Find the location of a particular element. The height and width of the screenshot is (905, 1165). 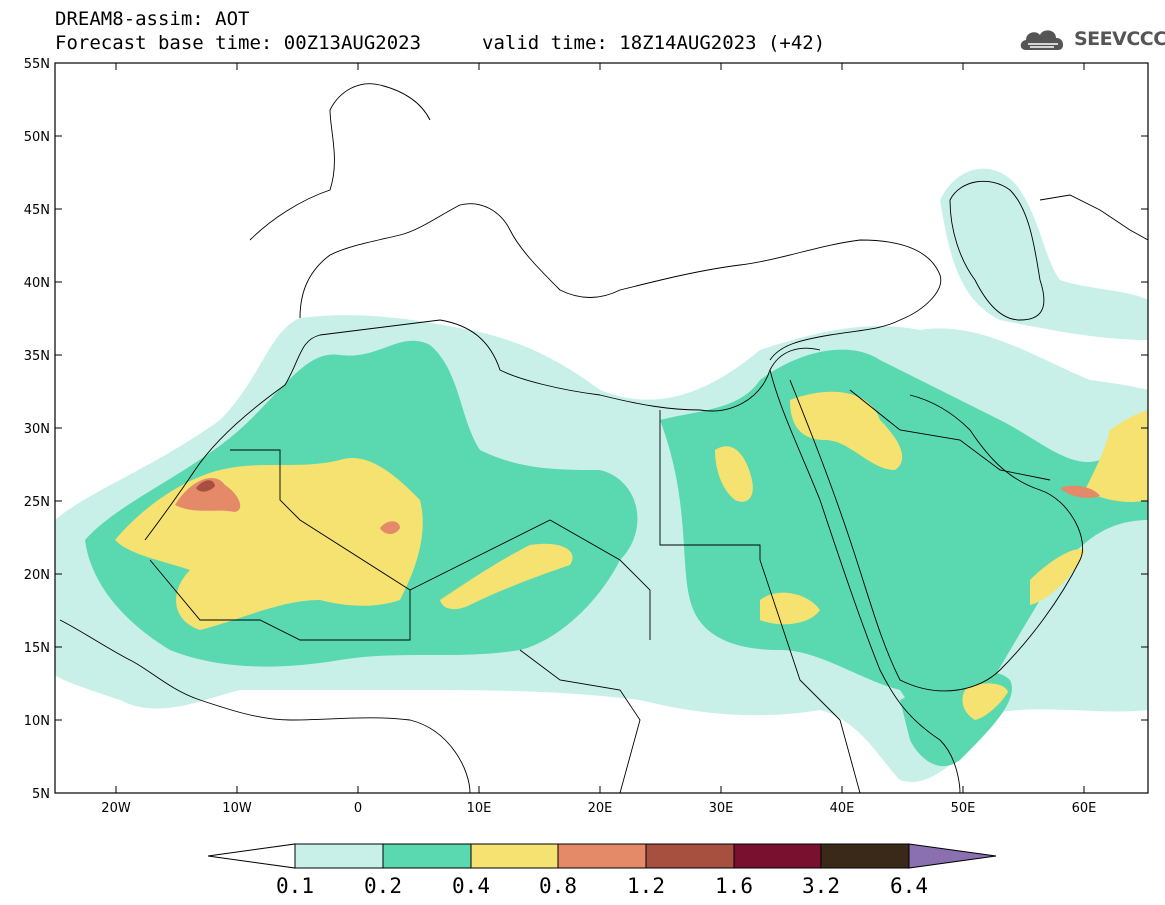

arabian-peninsula-coast is located at coordinates (936, 535).